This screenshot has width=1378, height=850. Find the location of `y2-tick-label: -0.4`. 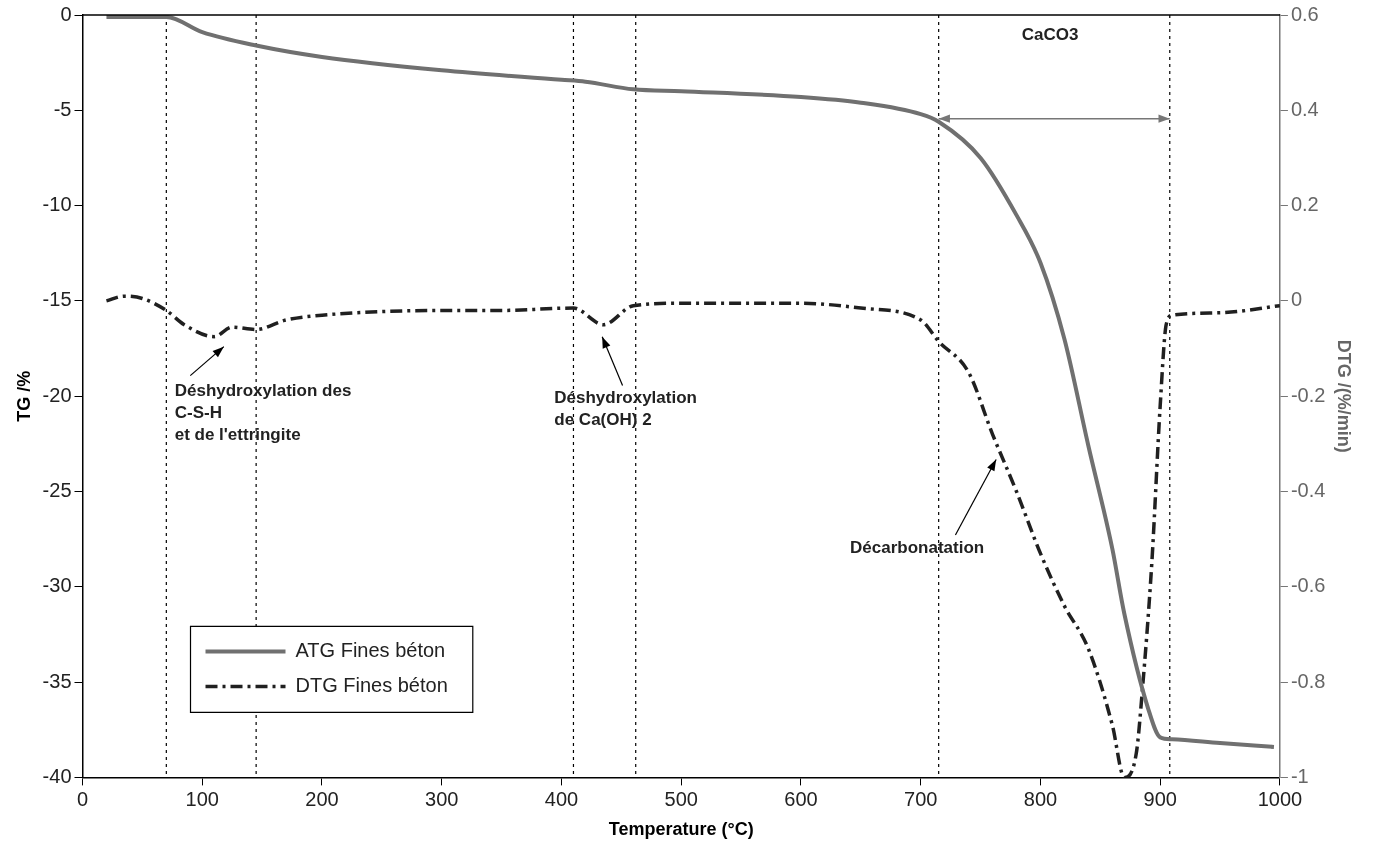

y2-tick-label: -0.4 is located at coordinates (1308, 490).